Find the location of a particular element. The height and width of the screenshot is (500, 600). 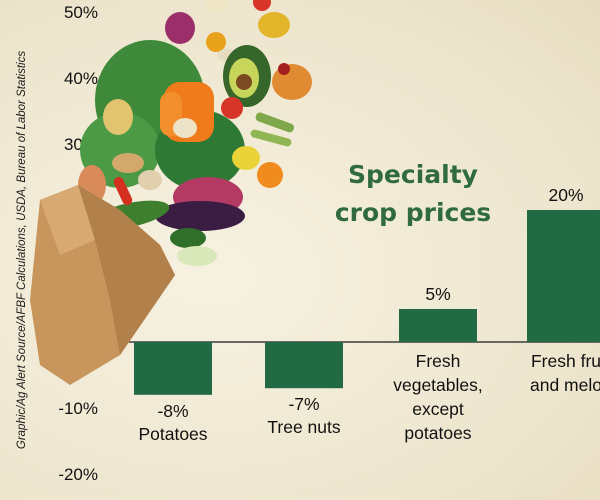

value-label: -7% is located at coordinates (303, 404).